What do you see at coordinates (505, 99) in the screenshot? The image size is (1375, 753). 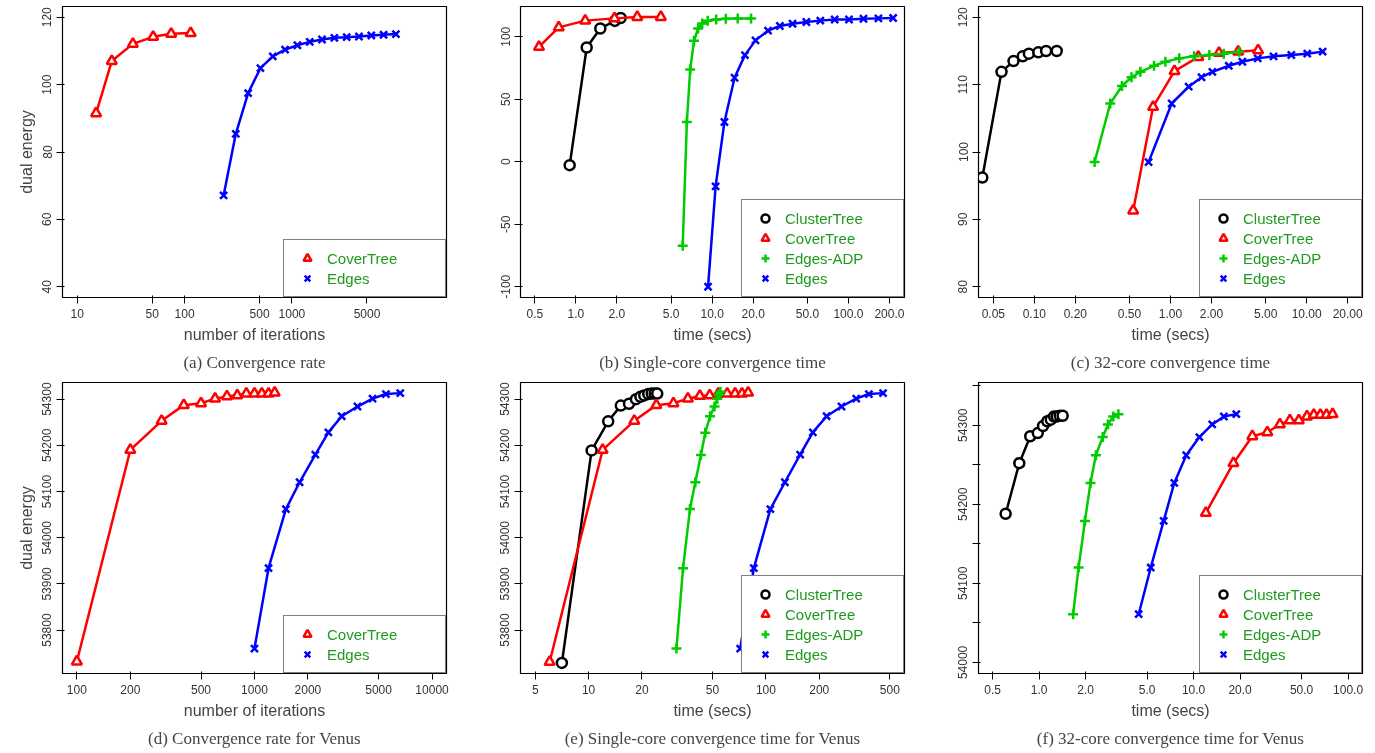 I see `y-tick-label: 50` at bounding box center [505, 99].